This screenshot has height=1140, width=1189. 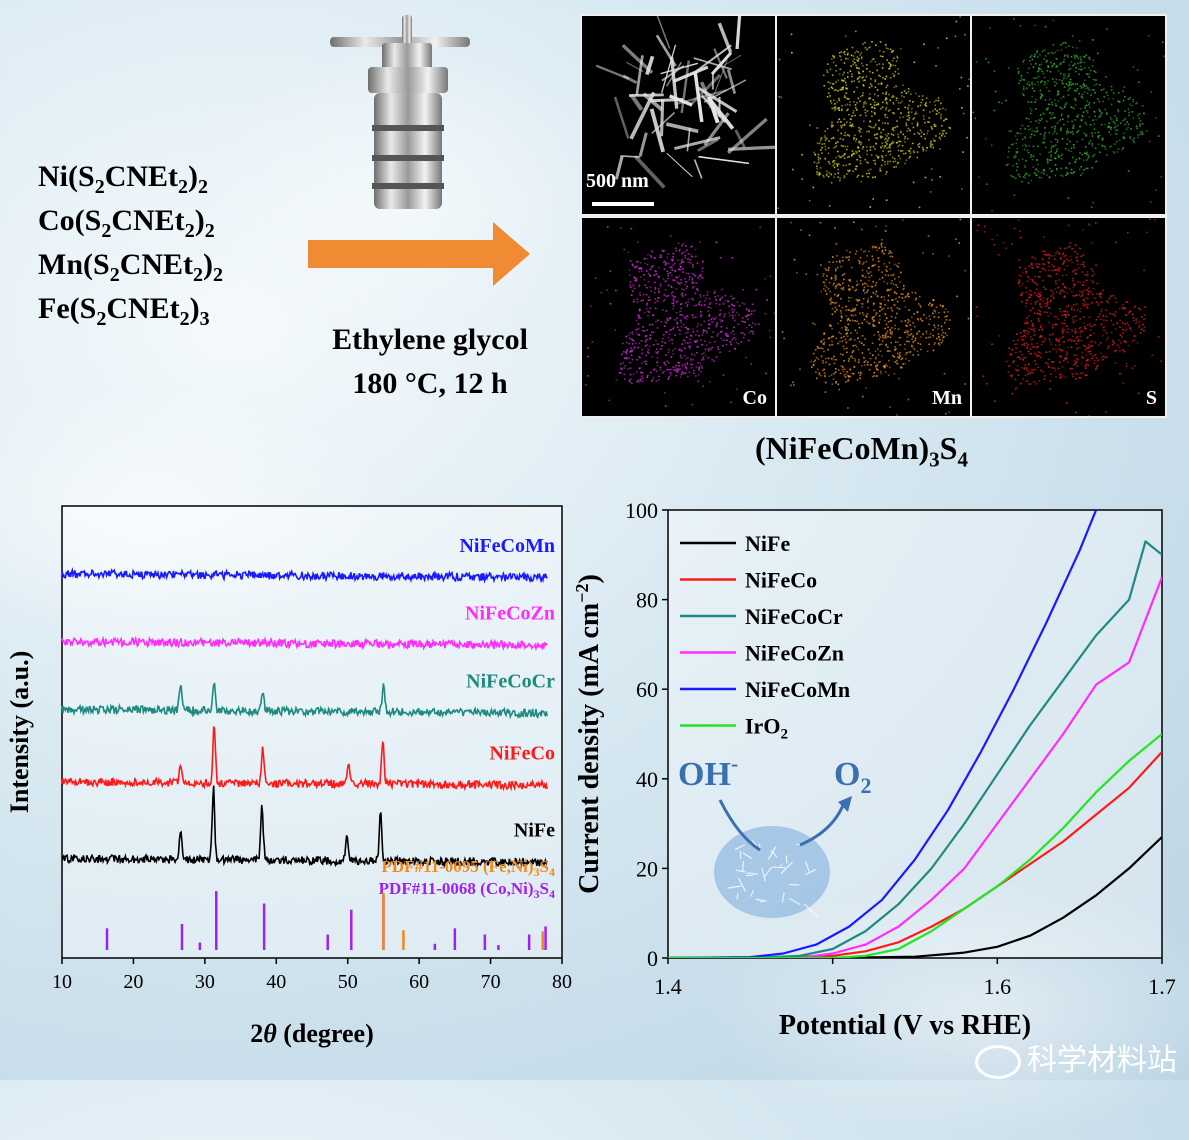 I want to click on lsv-y-axis-label: Current density (mA cm−2), so click(x=588, y=734).